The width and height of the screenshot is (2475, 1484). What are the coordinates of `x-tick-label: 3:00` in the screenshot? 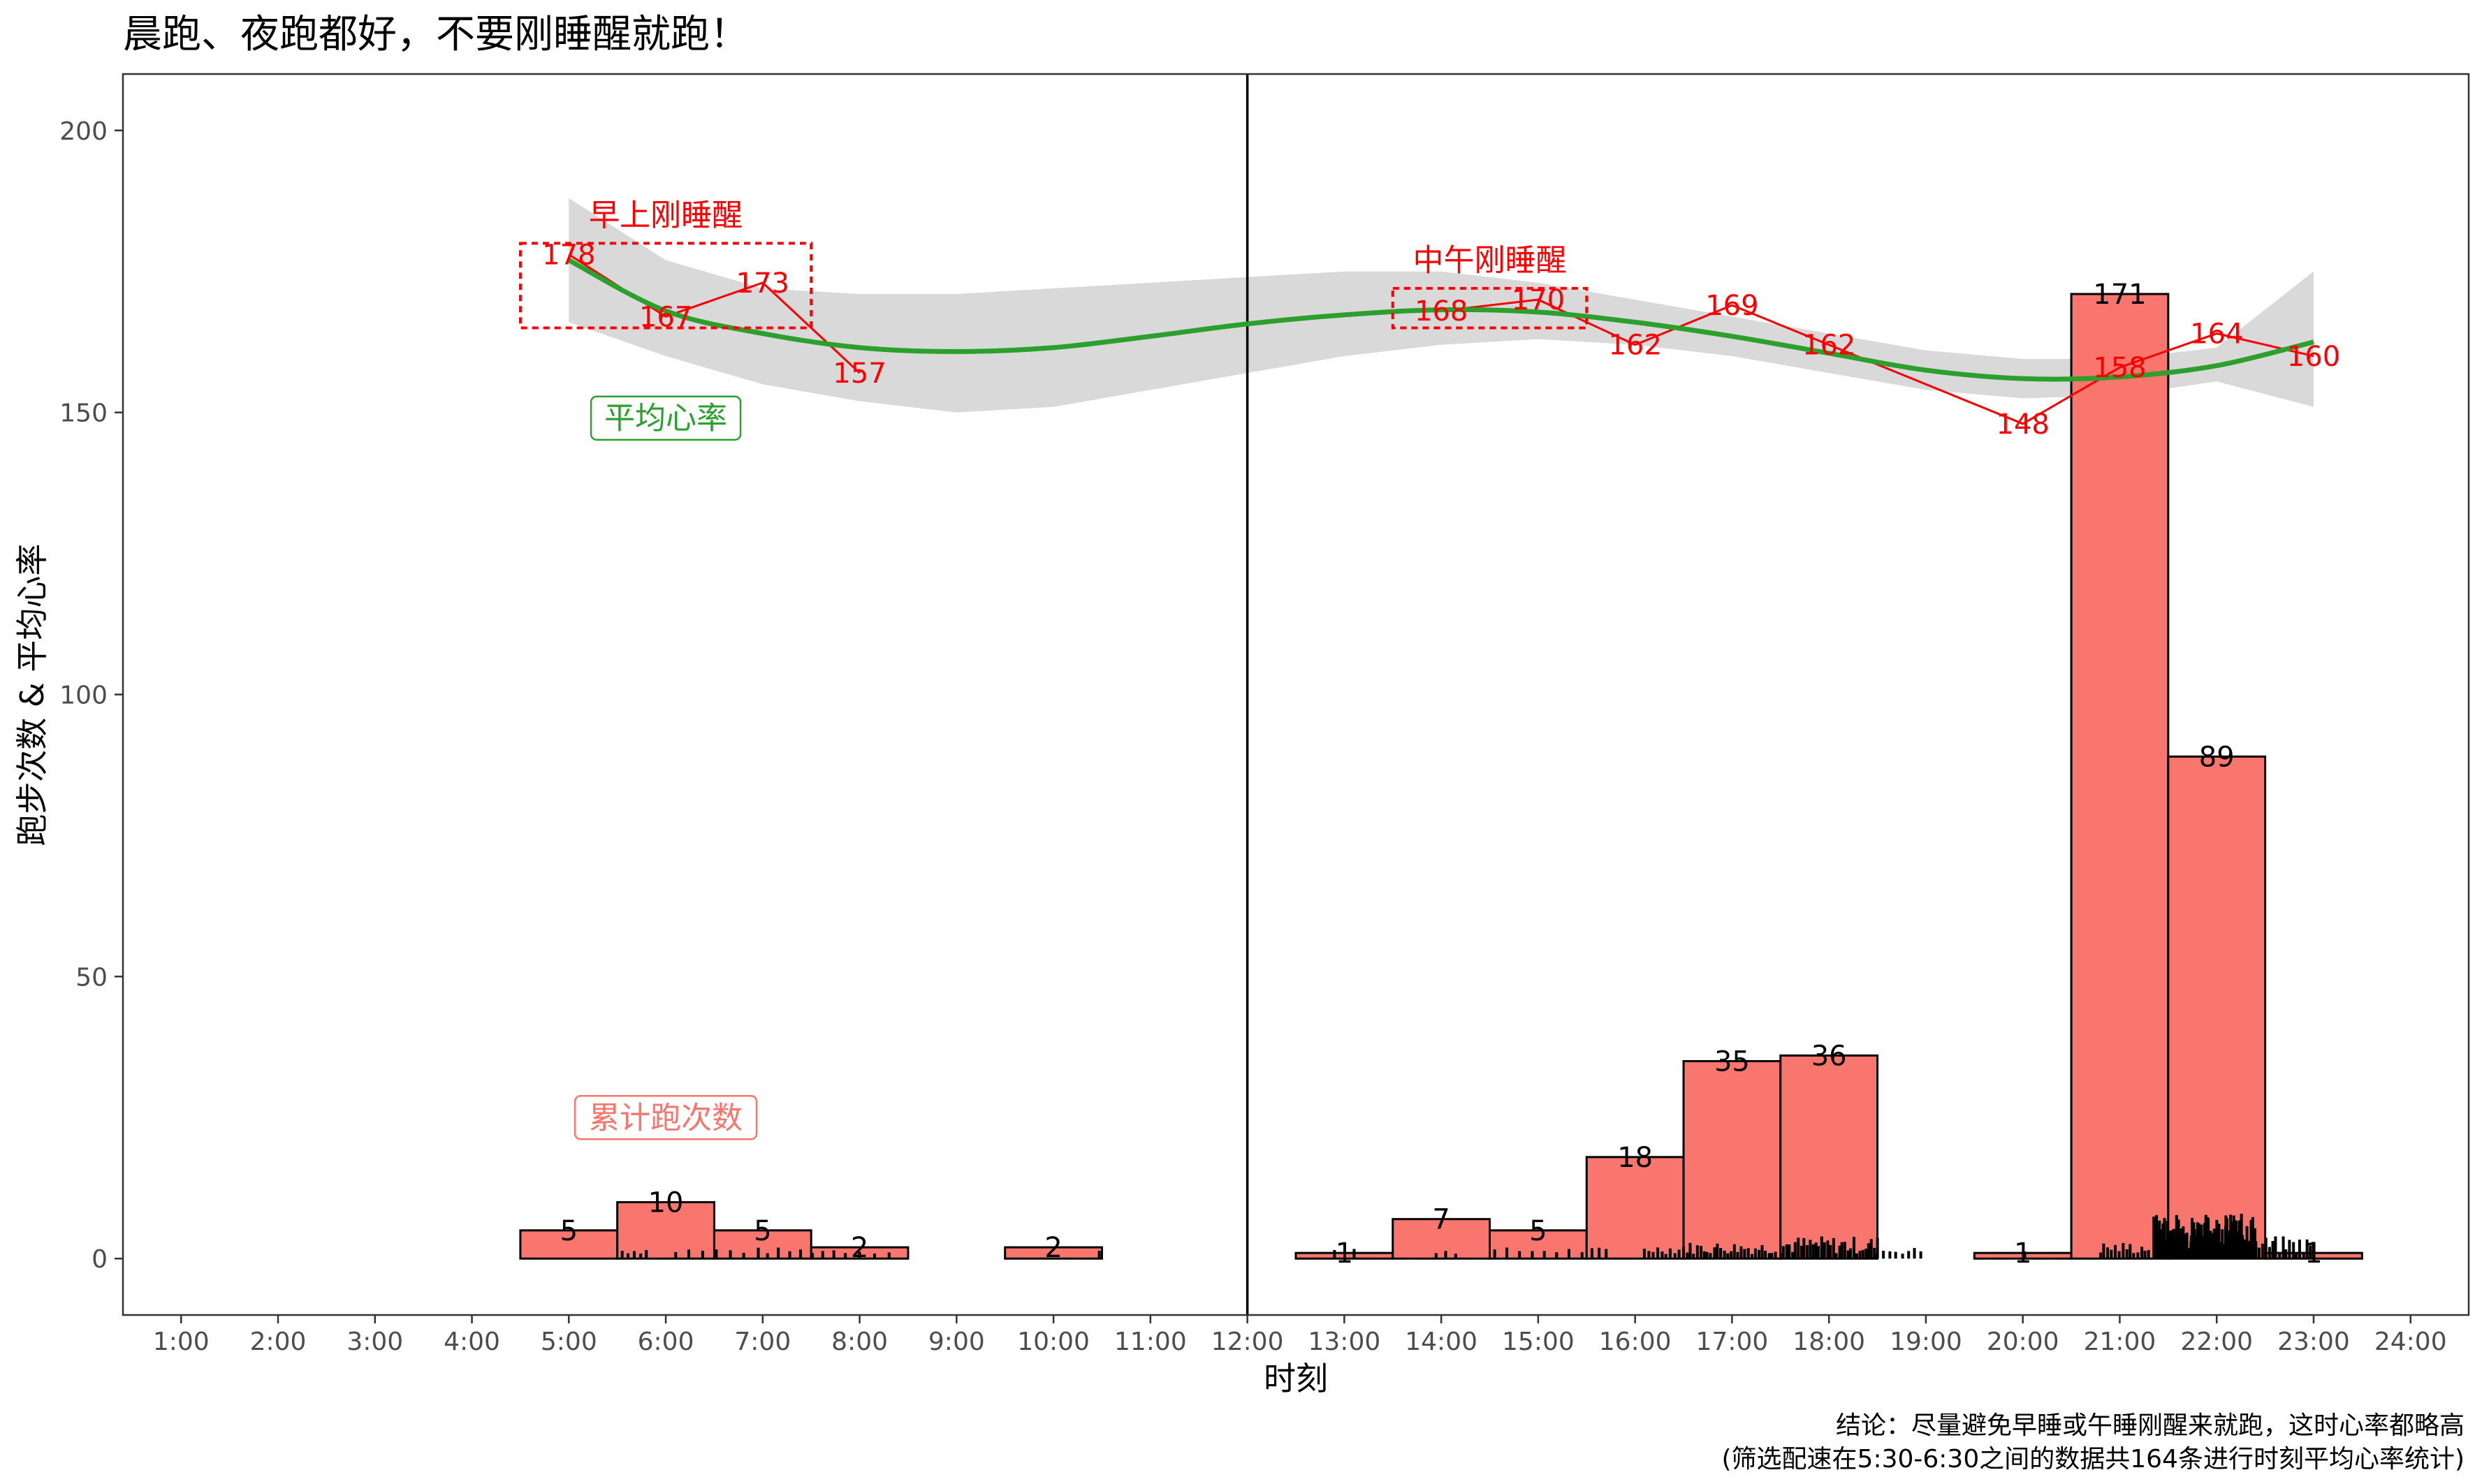 It's located at (374, 1342).